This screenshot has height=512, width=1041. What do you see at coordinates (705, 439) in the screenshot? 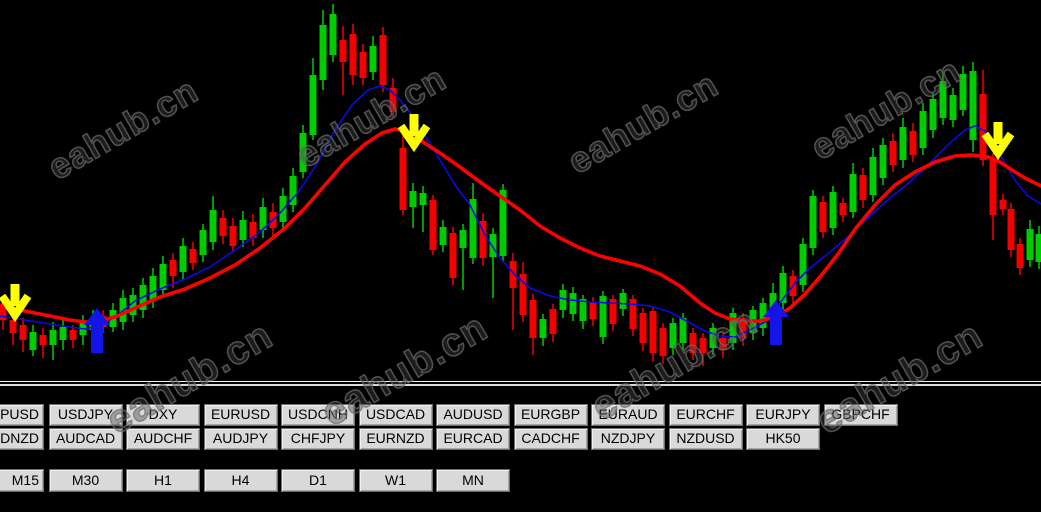
I see `symbol-button-nzdusd: NZDUSD` at bounding box center [705, 439].